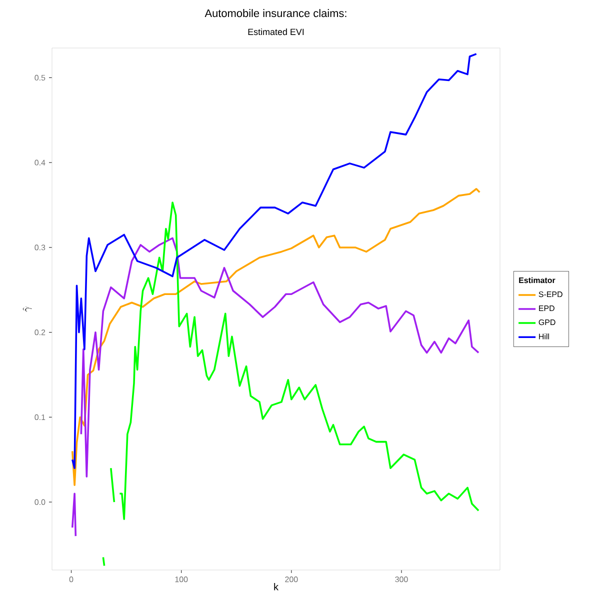  What do you see at coordinates (275, 13) in the screenshot?
I see `chart-title: Automobile insurance claims:` at bounding box center [275, 13].